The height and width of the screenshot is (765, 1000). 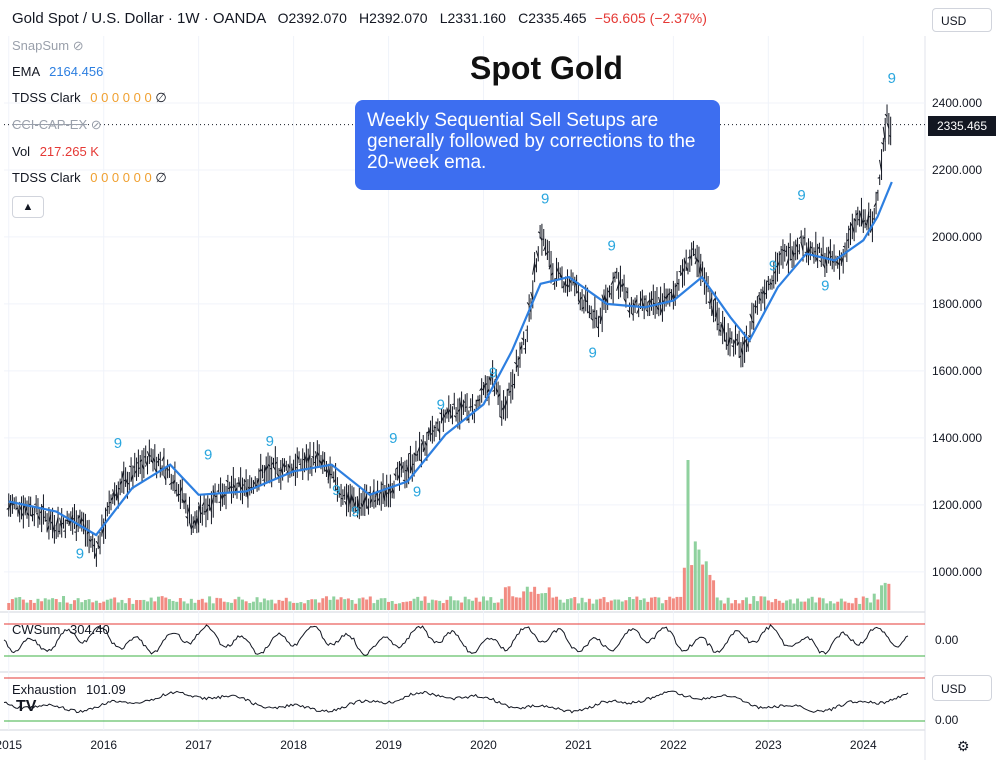 I want to click on ohlc-open: O2392.070, so click(x=312, y=18).